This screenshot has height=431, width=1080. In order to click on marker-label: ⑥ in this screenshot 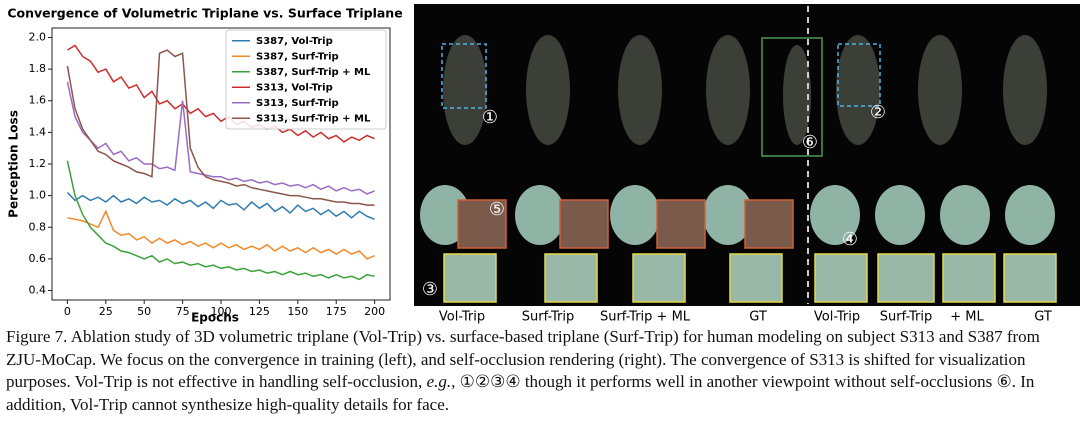, I will do `click(810, 142)`.